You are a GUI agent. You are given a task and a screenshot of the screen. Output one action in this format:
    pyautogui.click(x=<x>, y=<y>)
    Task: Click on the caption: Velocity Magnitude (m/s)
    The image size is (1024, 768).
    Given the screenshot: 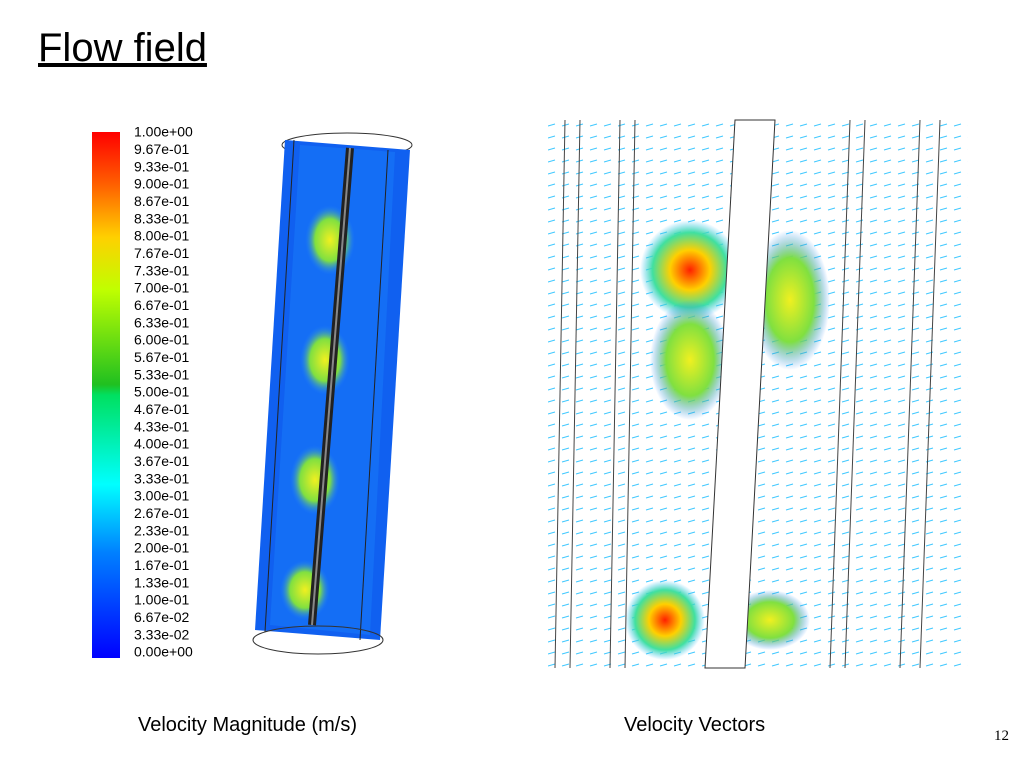 What is the action you would take?
    pyautogui.click(x=247, y=725)
    